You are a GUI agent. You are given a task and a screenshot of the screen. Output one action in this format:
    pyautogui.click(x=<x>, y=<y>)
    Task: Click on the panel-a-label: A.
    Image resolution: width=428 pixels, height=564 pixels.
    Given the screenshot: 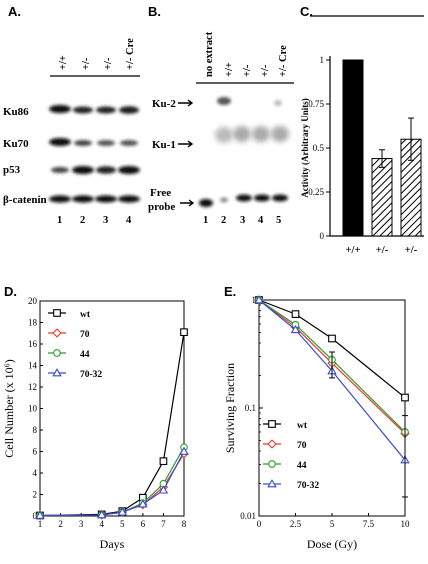 What is the action you would take?
    pyautogui.click(x=14, y=11)
    